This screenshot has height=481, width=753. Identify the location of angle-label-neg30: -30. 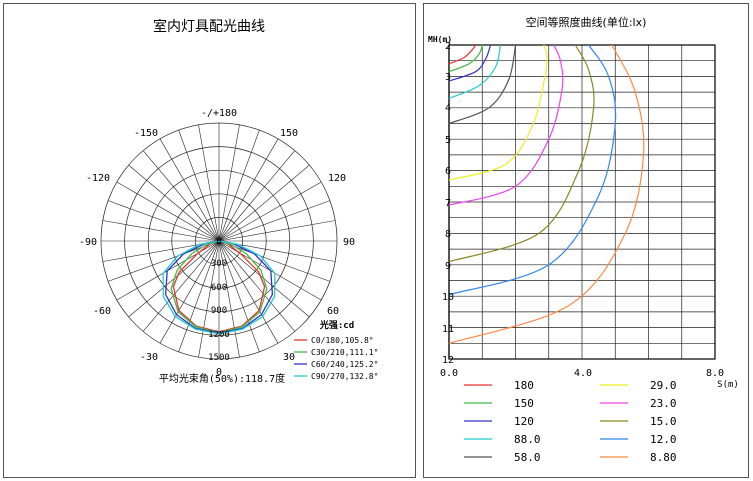
(149, 357).